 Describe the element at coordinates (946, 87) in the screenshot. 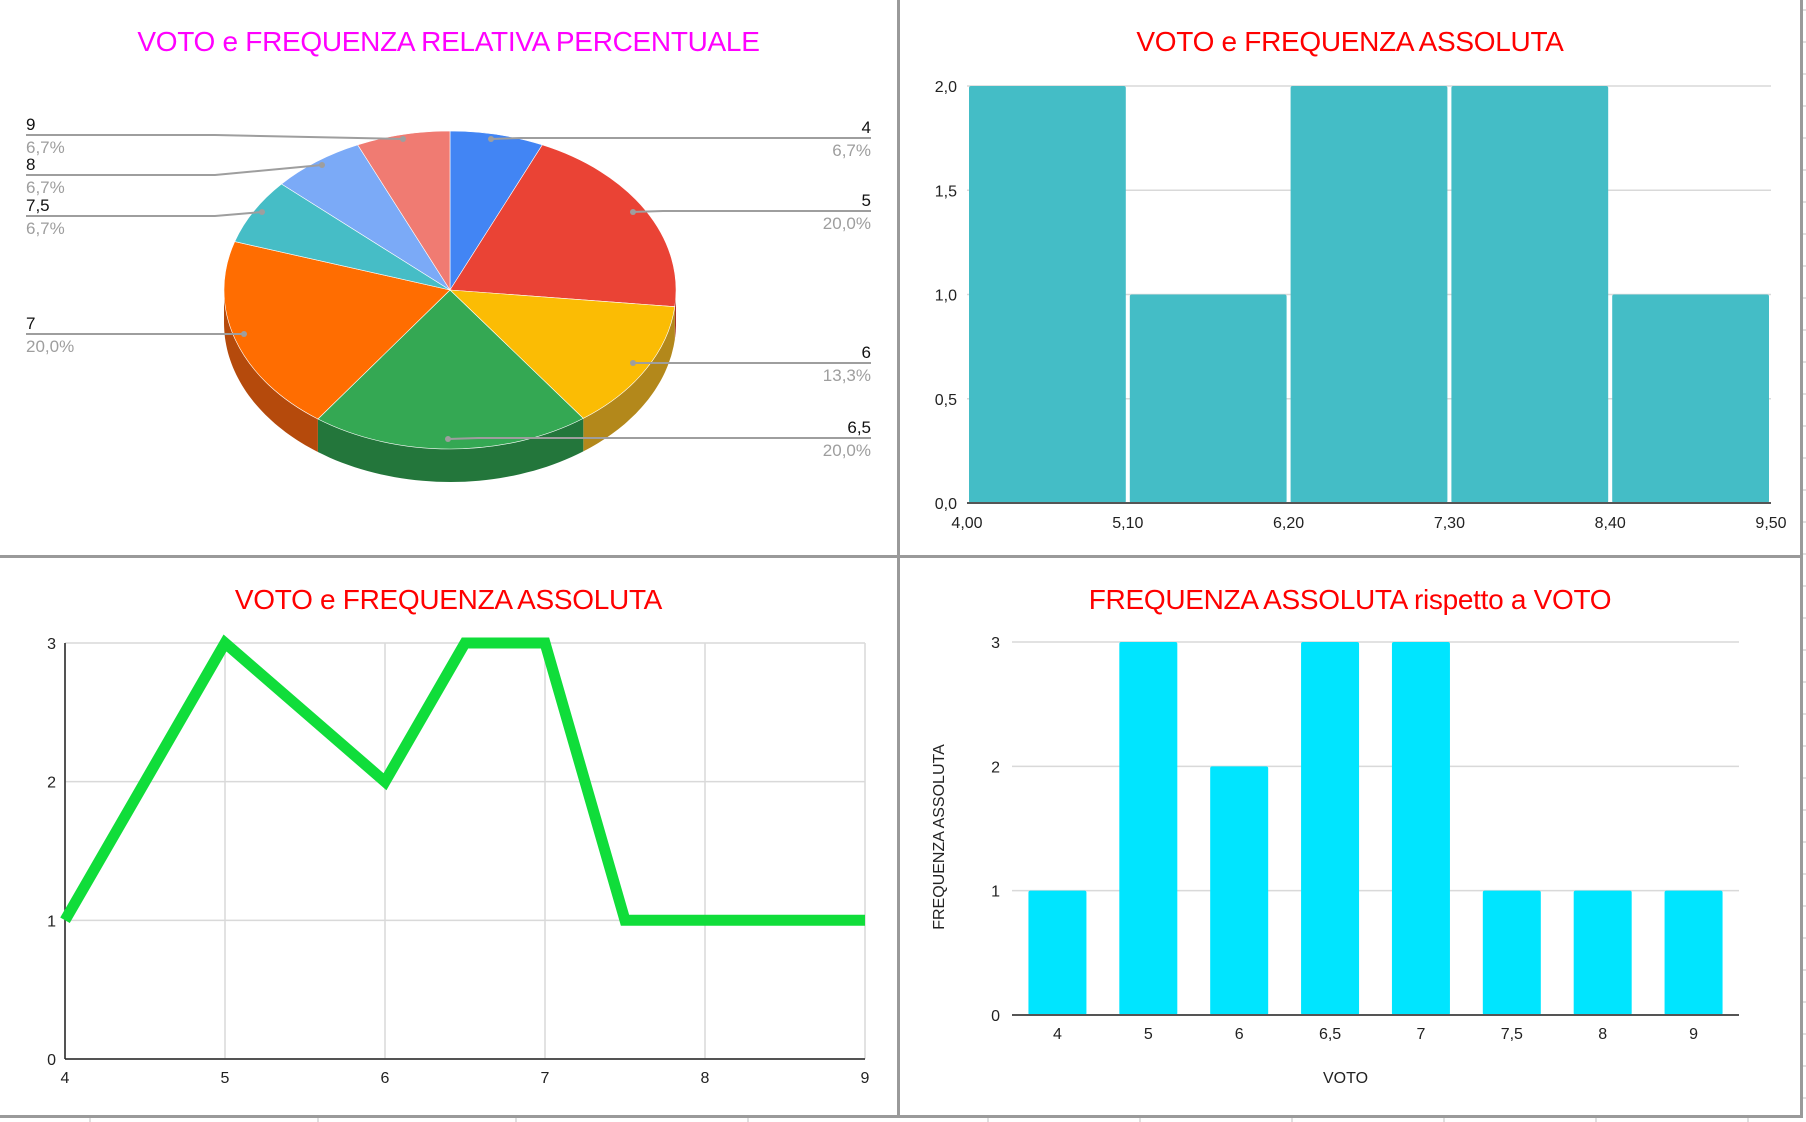

I see `y-tick: 2,0` at that location.